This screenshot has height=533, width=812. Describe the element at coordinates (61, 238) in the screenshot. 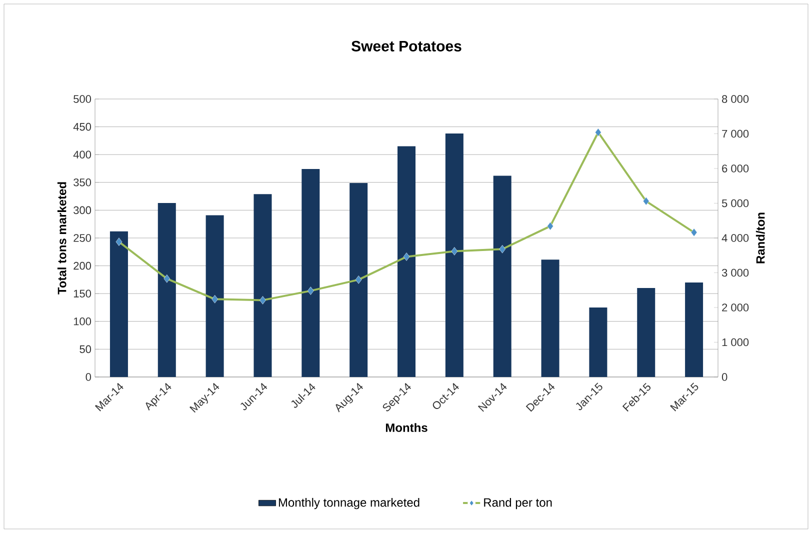

I see `y-axis-title: Total tons marketed` at that location.